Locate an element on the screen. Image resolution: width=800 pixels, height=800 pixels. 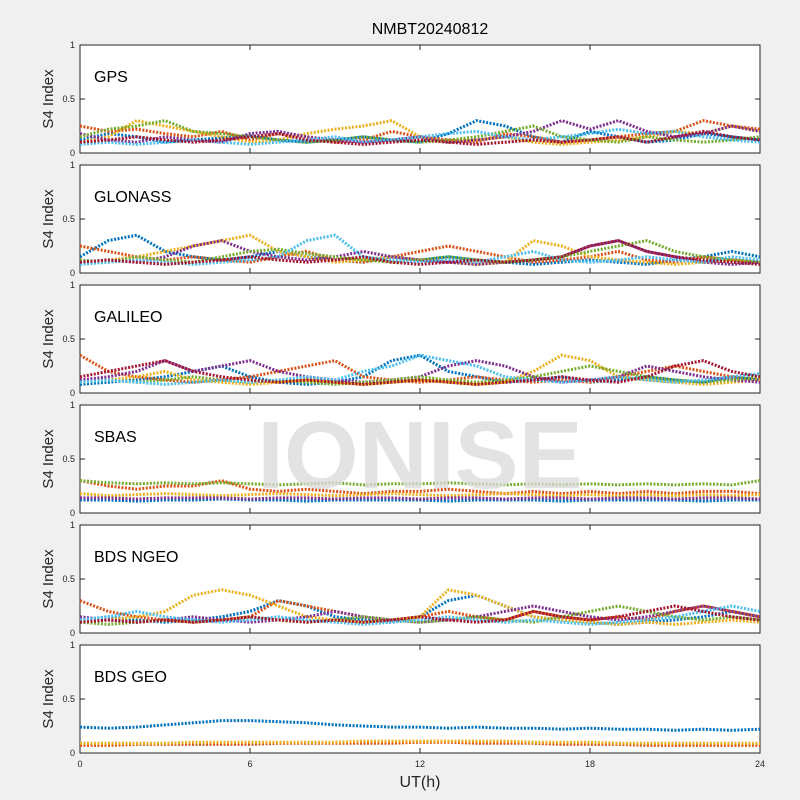
panel-label: BDS GEO is located at coordinates (130, 677).